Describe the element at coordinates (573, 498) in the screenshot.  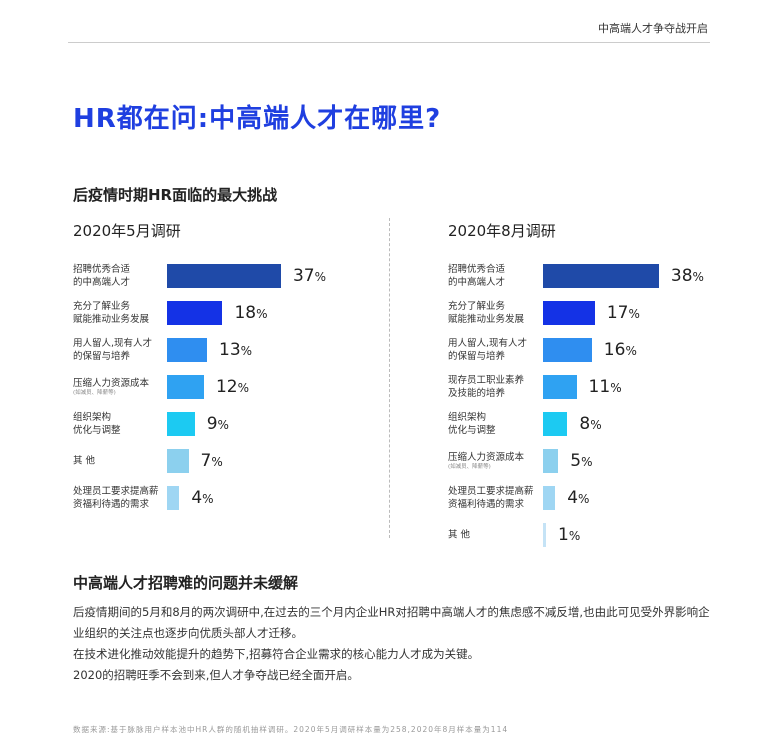
I see `aug-value-number: 4` at that location.